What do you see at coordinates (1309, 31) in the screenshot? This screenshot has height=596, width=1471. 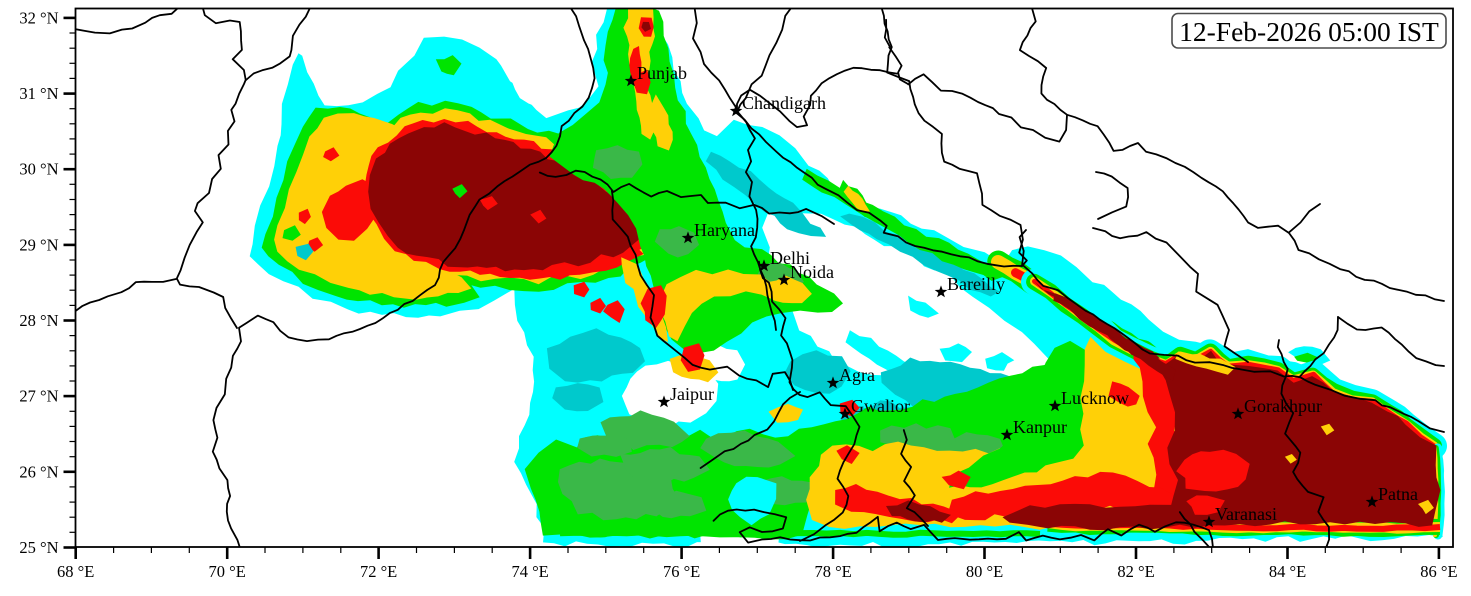 I see `svg-text: 12-Feb-2026 05:00 IST` at bounding box center [1309, 31].